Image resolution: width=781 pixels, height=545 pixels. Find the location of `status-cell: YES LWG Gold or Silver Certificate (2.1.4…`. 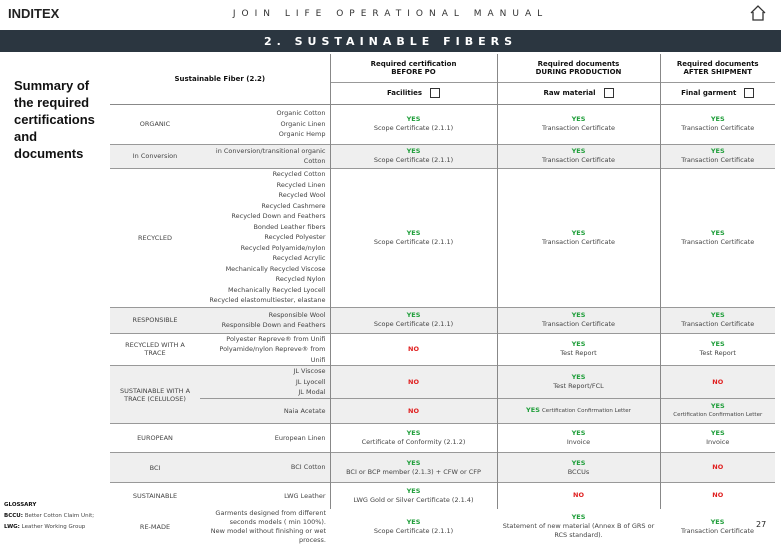

status-cell: YES LWG Gold or Silver Certificate (2.1.4… is located at coordinates (413, 495).